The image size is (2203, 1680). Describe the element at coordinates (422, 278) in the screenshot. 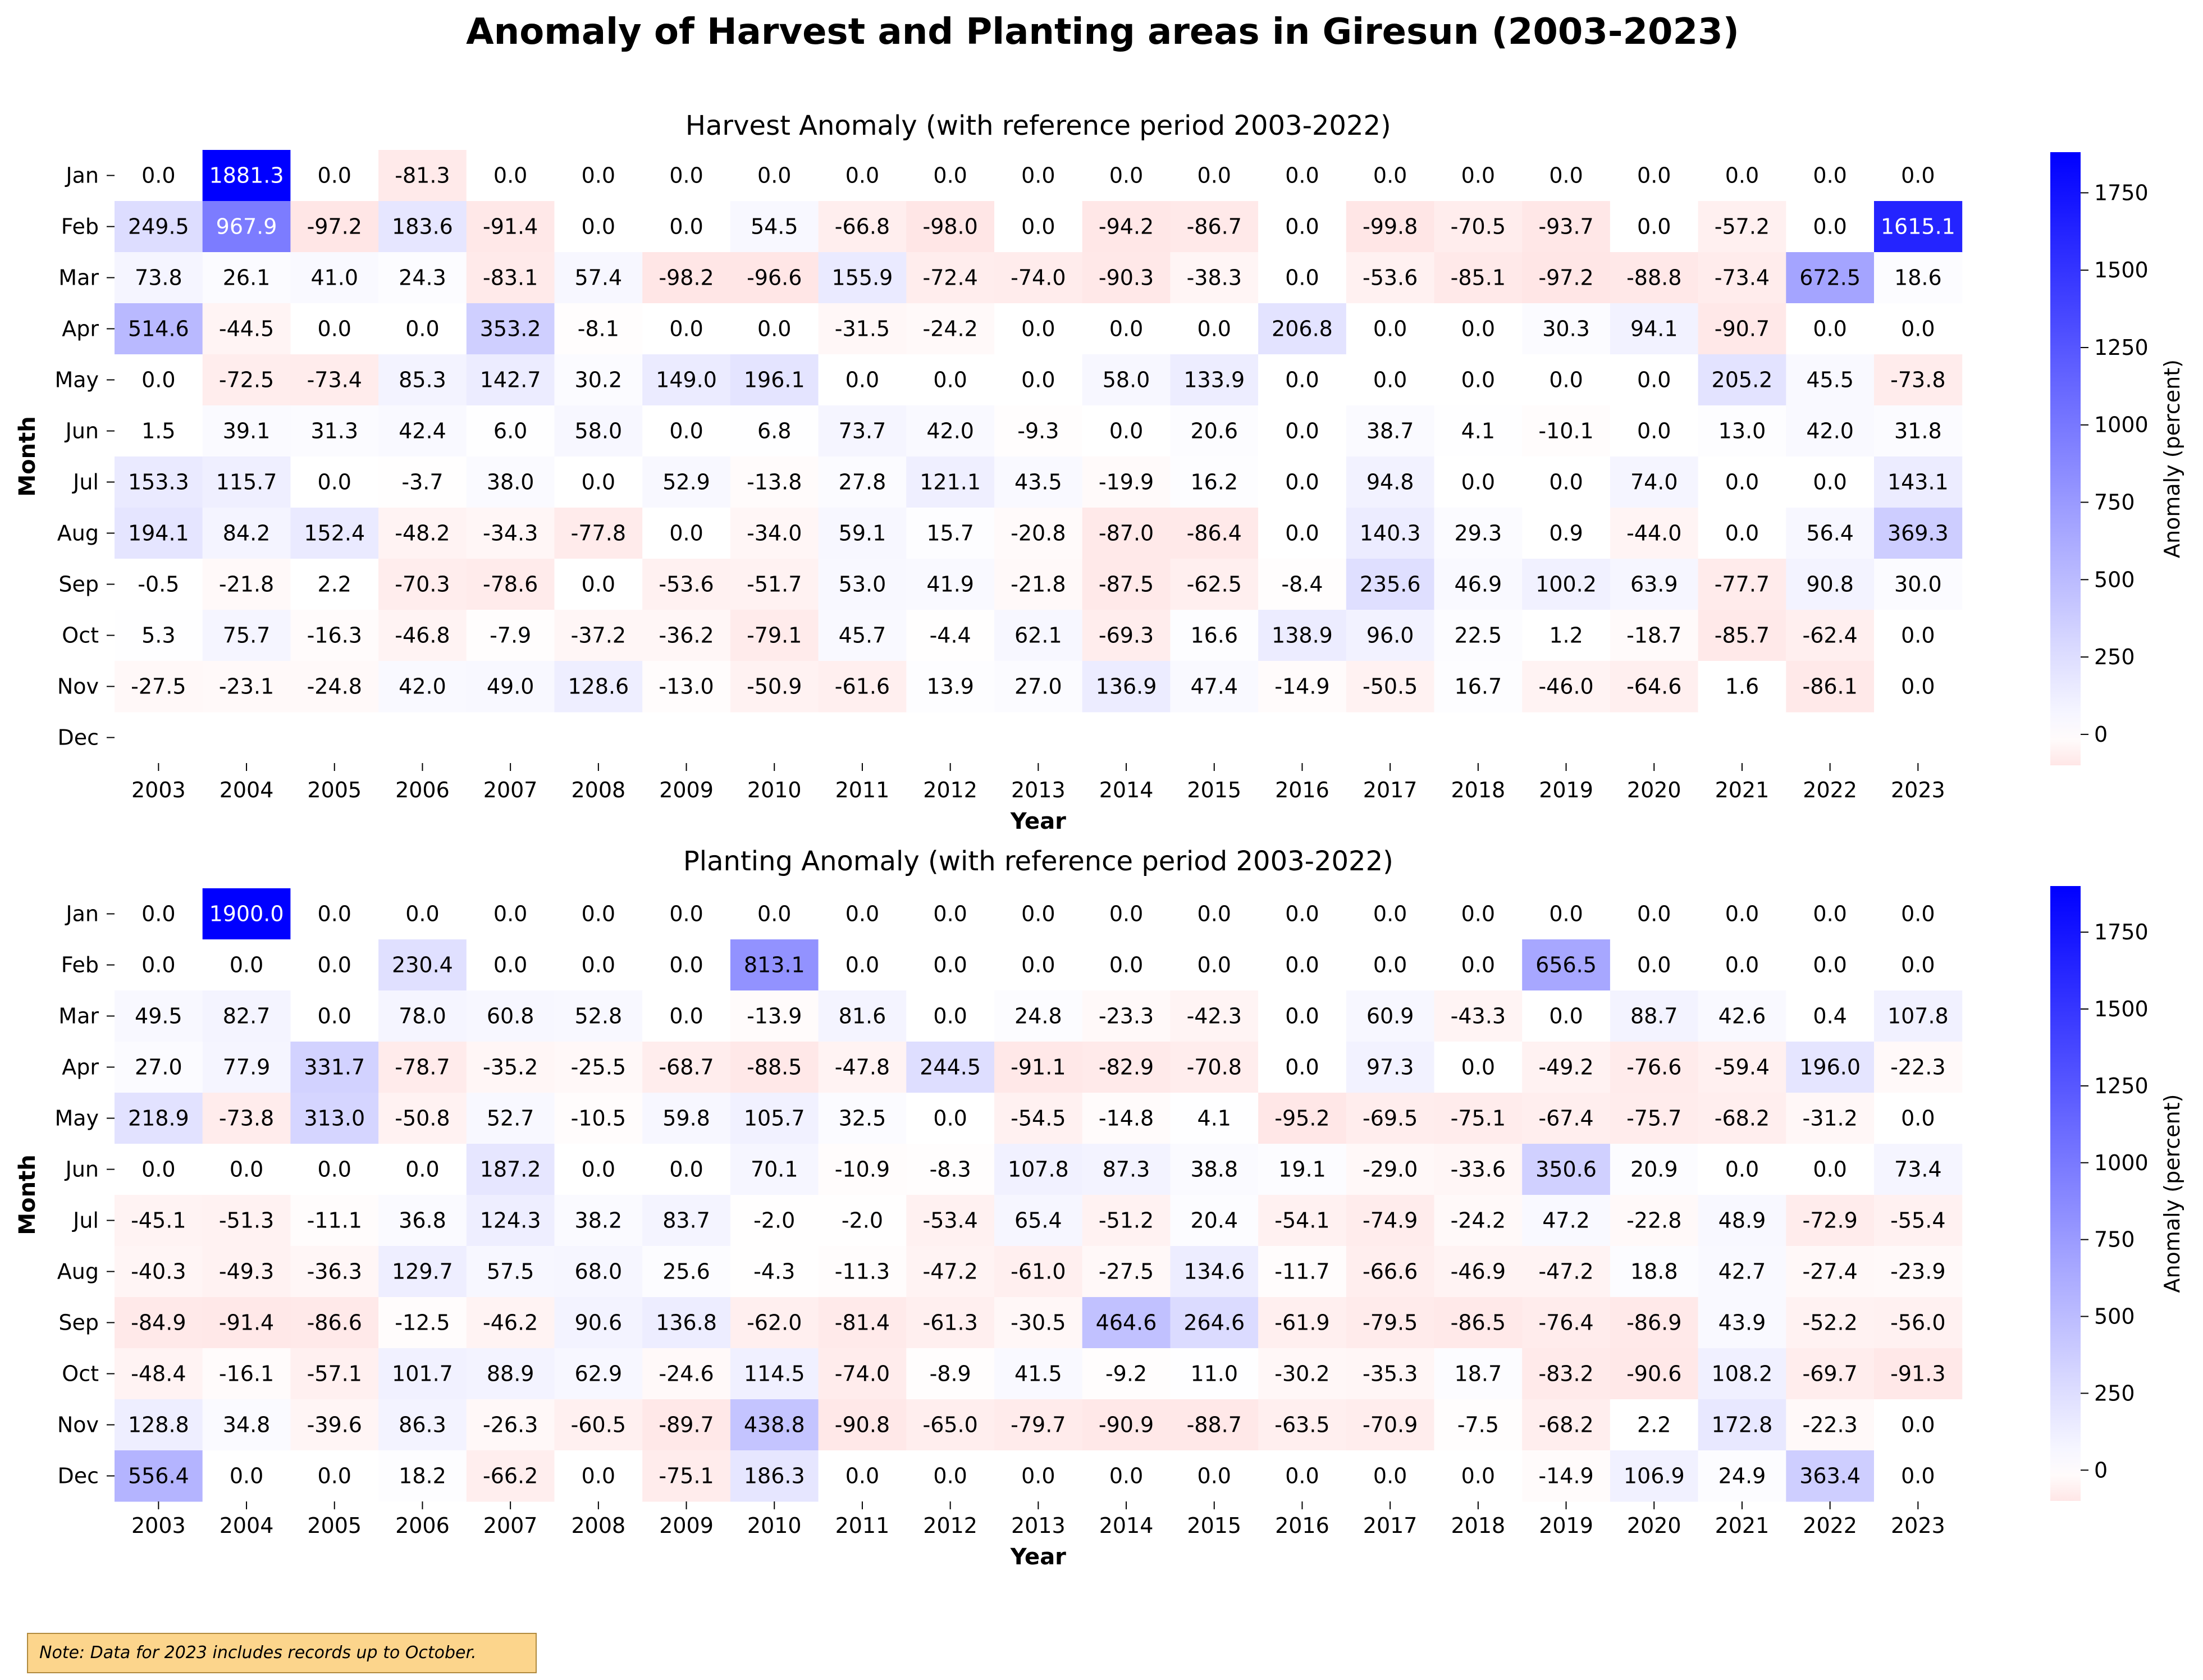

I see `cell-value-label: 24.3` at that location.